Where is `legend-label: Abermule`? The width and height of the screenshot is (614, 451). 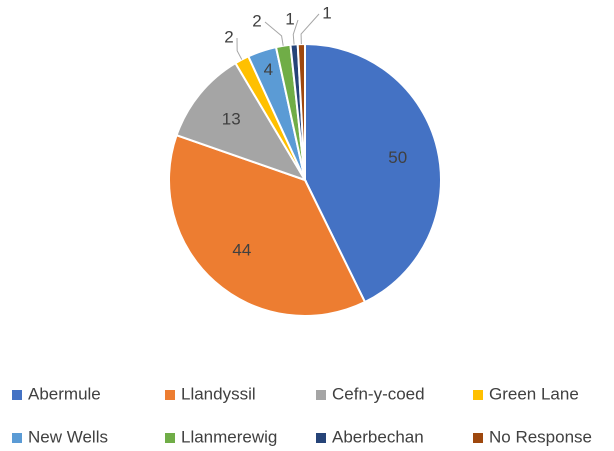 legend-label: Abermule is located at coordinates (64, 393).